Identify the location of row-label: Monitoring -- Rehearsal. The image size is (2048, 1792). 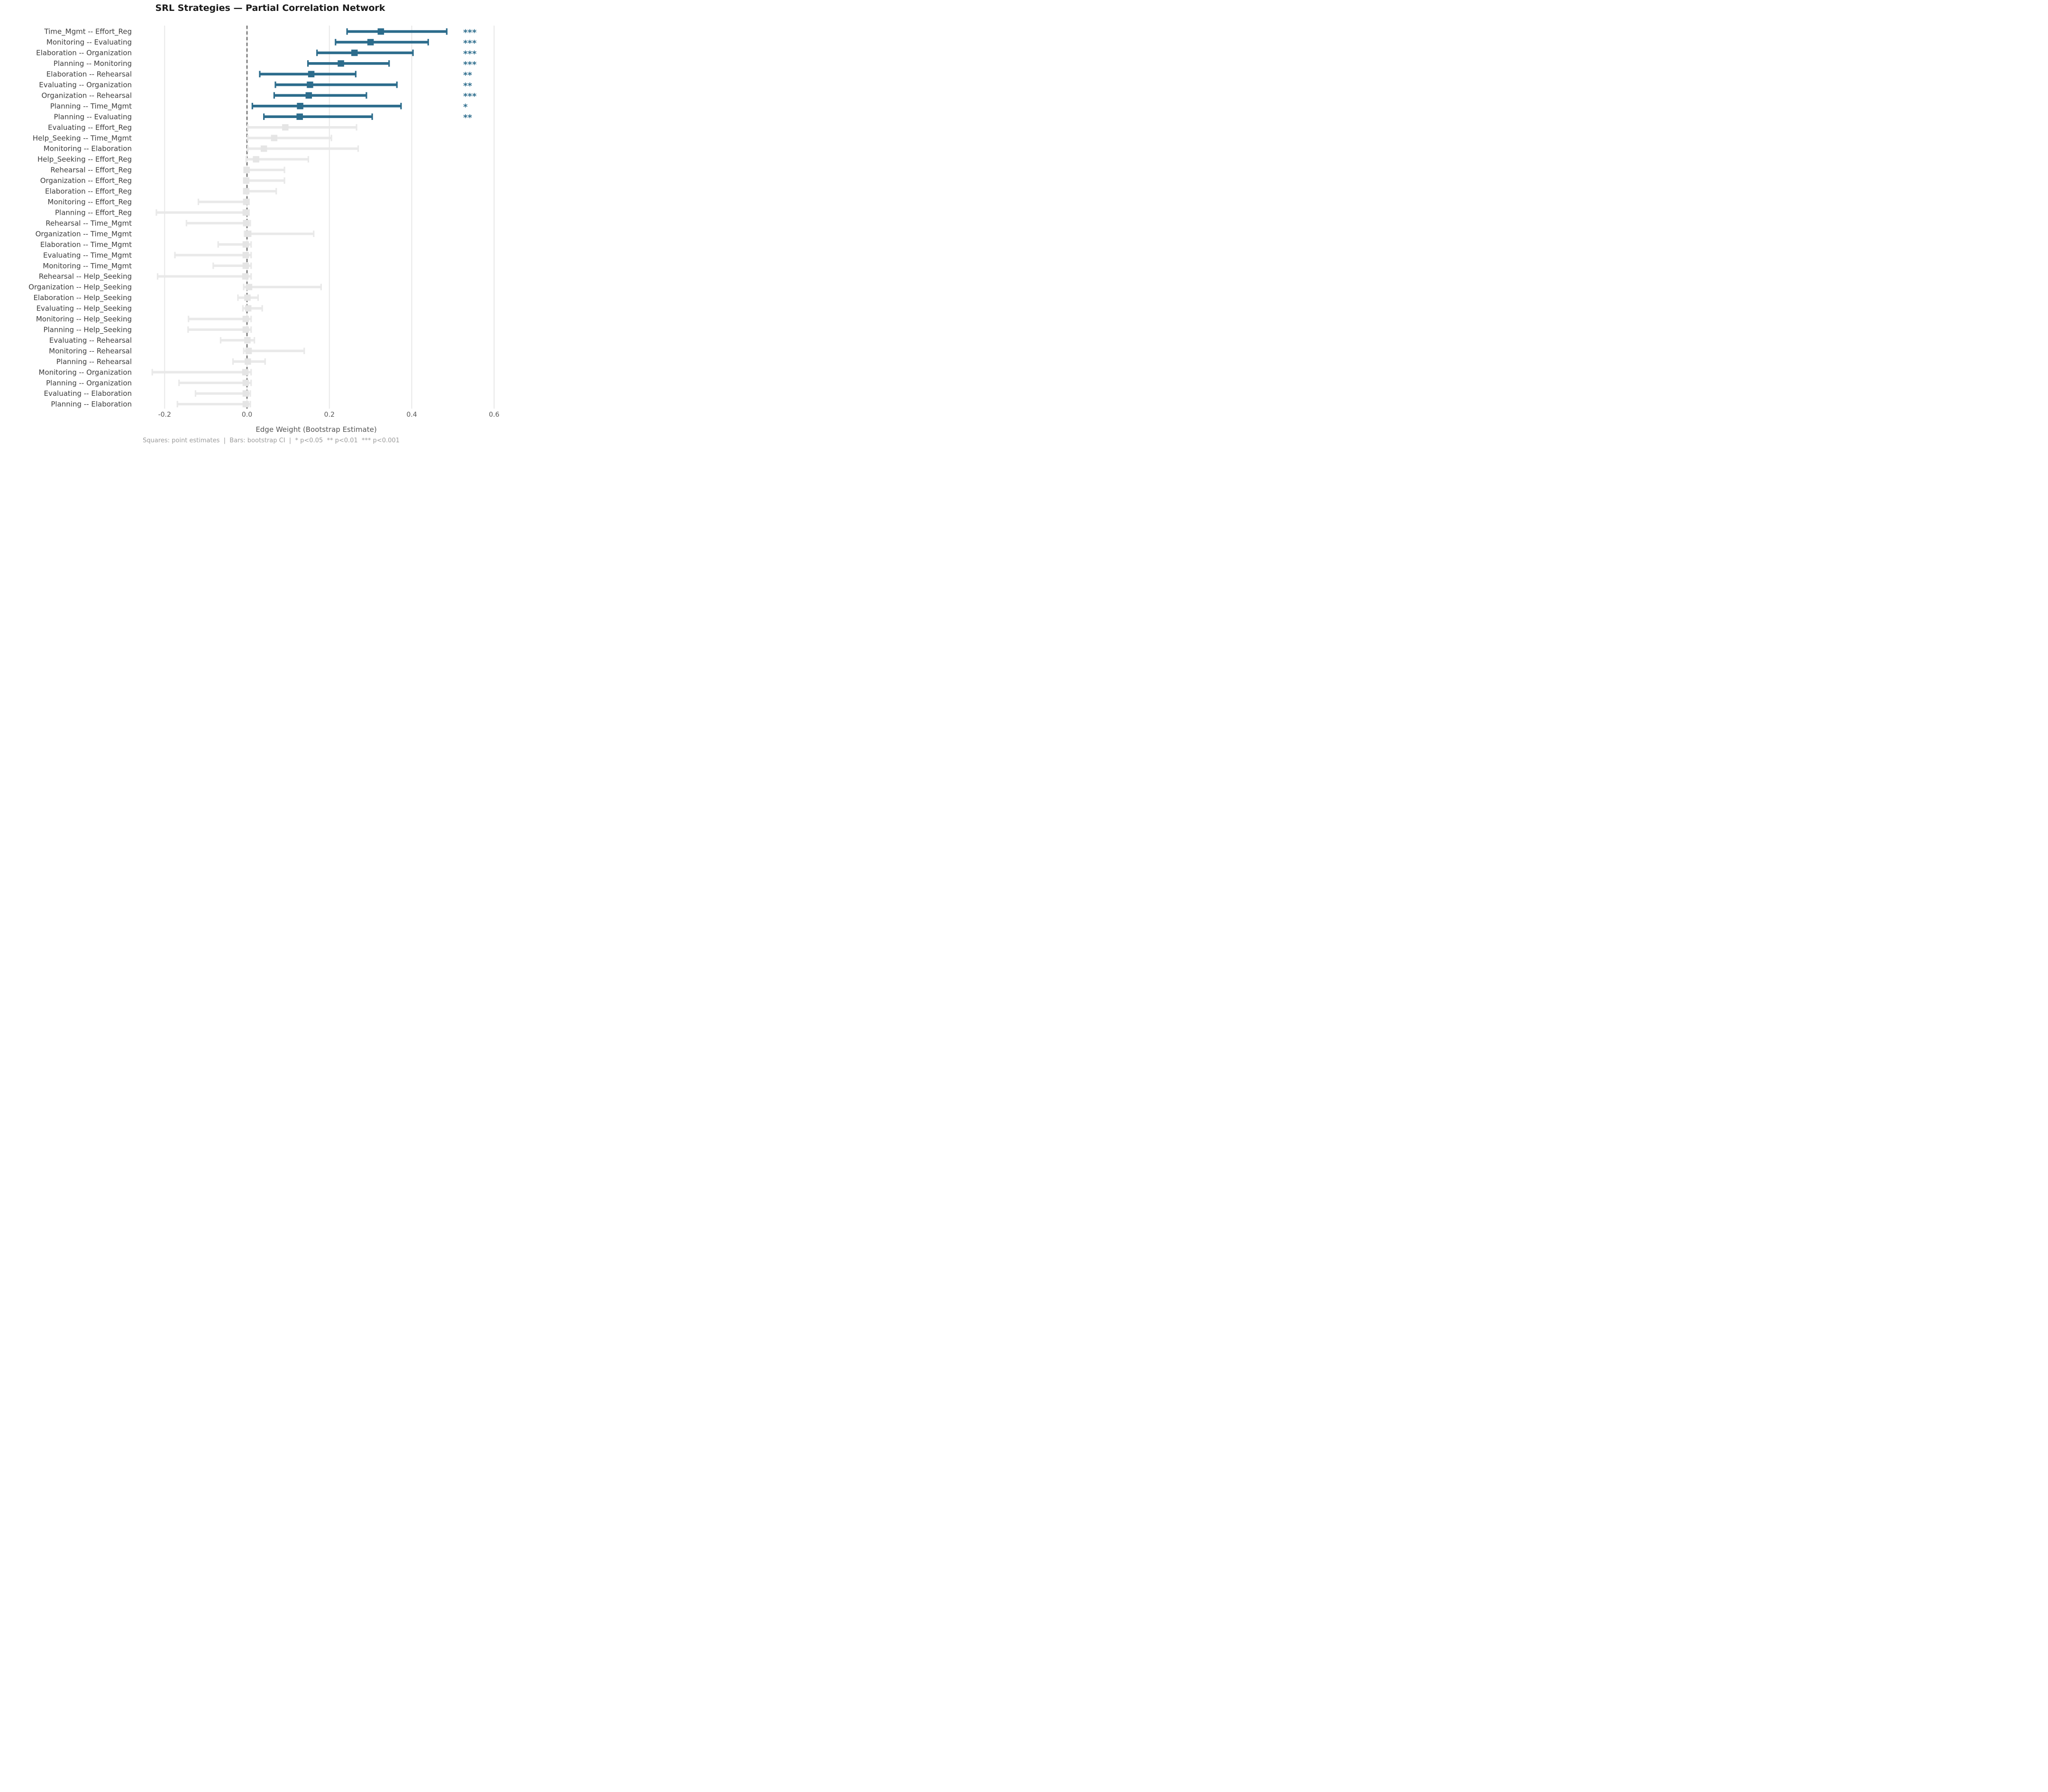
(90, 351).